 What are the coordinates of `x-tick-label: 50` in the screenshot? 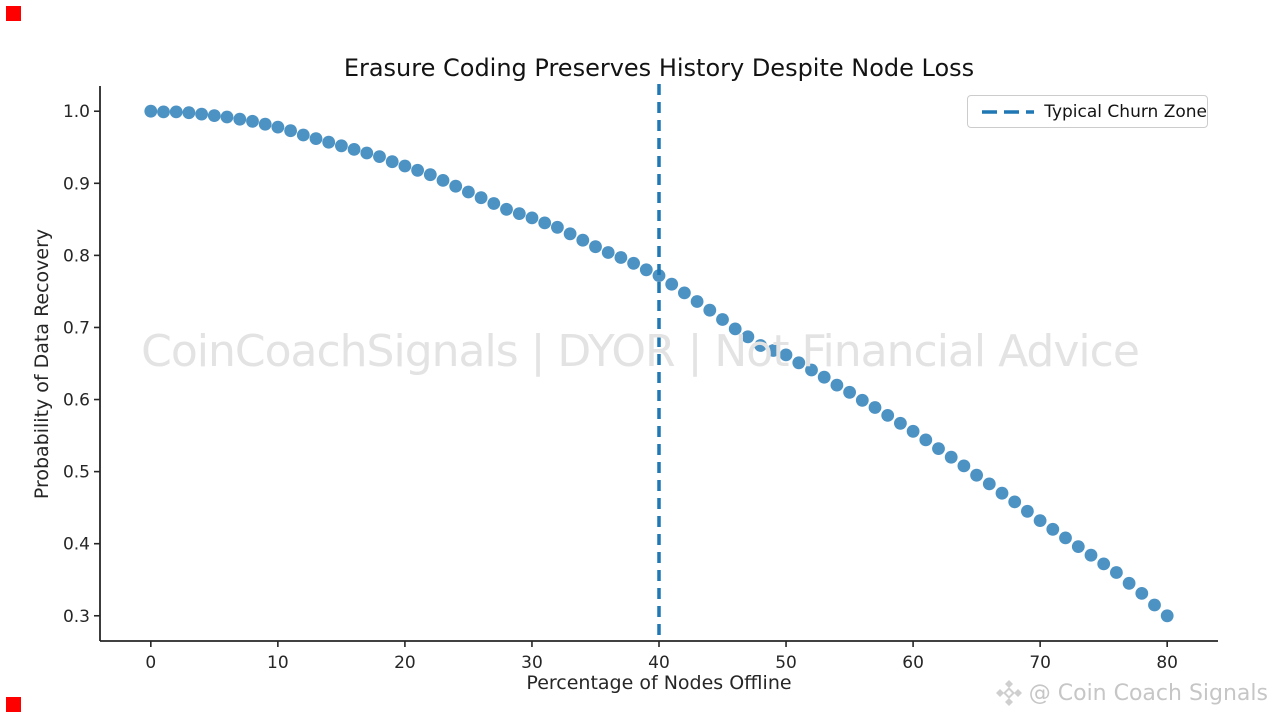 It's located at (786, 663).